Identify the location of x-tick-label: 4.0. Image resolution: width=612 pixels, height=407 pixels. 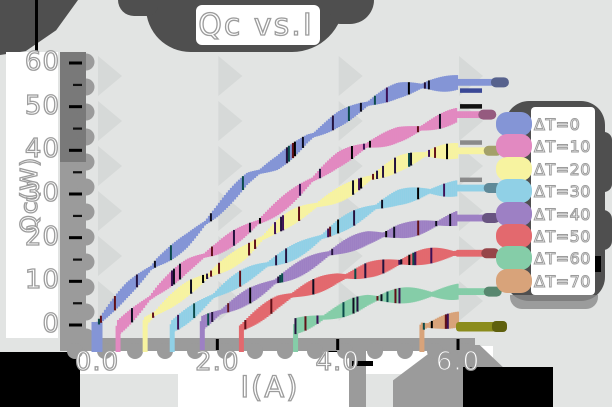
(337, 361).